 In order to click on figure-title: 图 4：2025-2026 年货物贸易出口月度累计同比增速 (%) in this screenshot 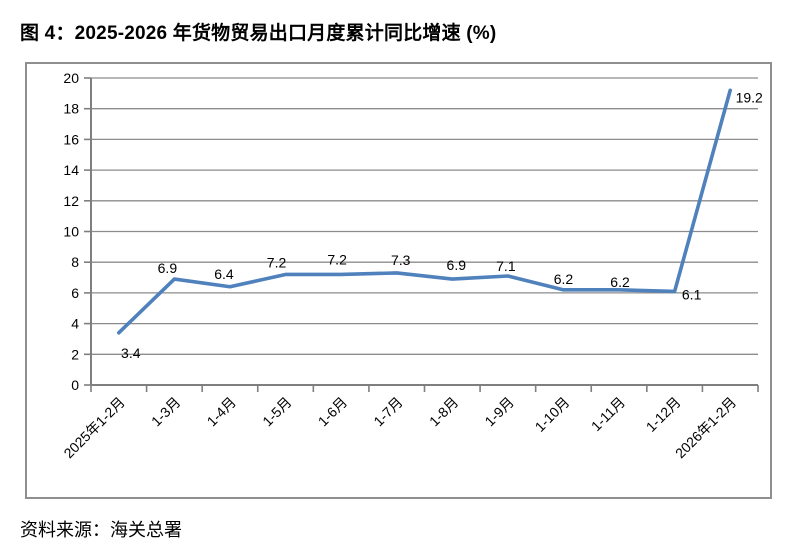, I will do `click(258, 33)`.